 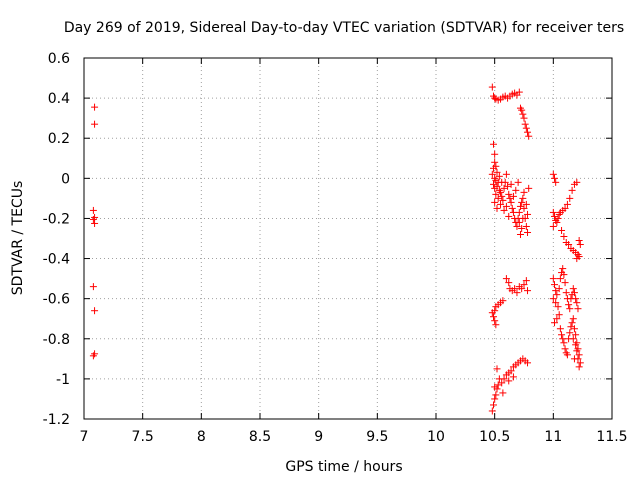 What do you see at coordinates (494, 437) in the screenshot?
I see `x-tick-label: 10.5` at bounding box center [494, 437].